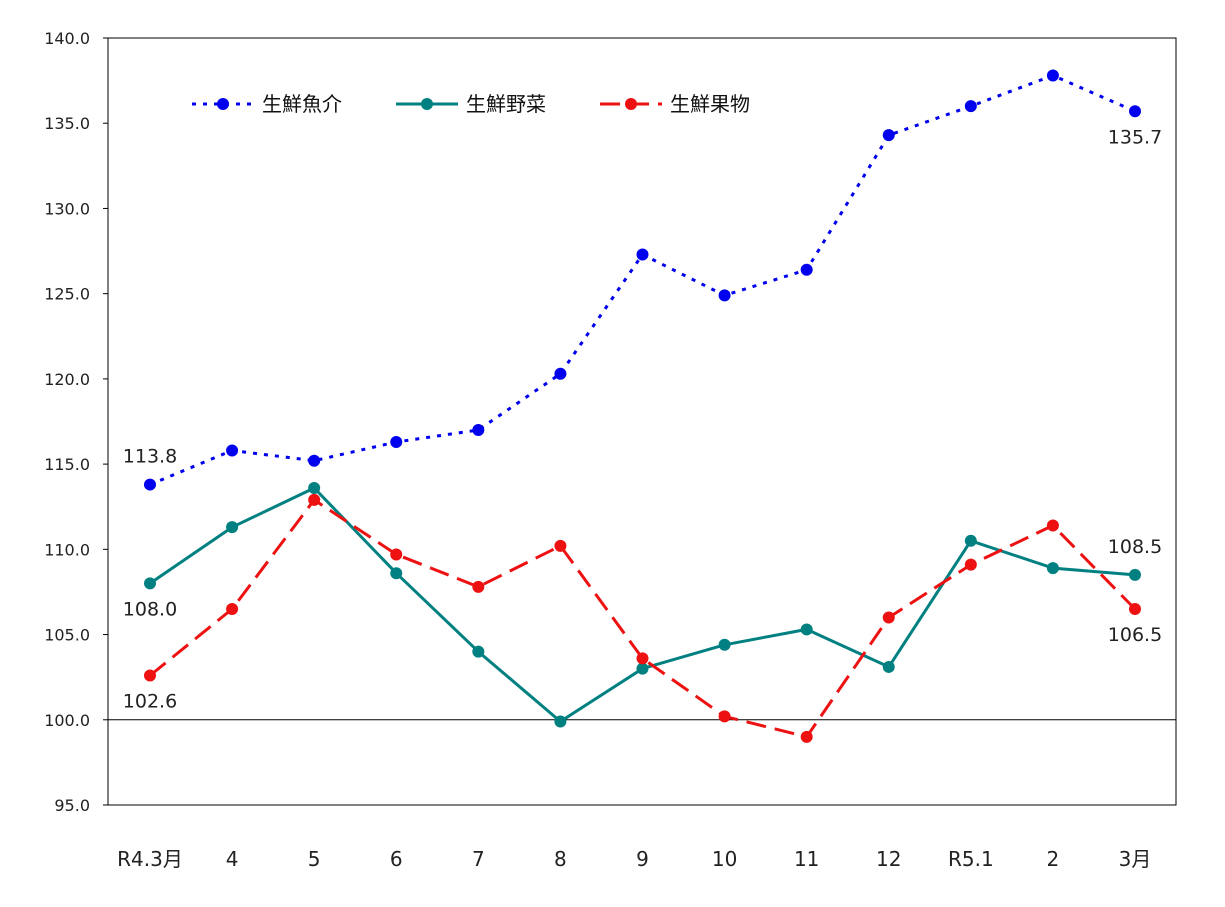 This screenshot has height=907, width=1225. Describe the element at coordinates (506, 104) in the screenshot. I see `legend-label: 生鮮野菜` at that location.